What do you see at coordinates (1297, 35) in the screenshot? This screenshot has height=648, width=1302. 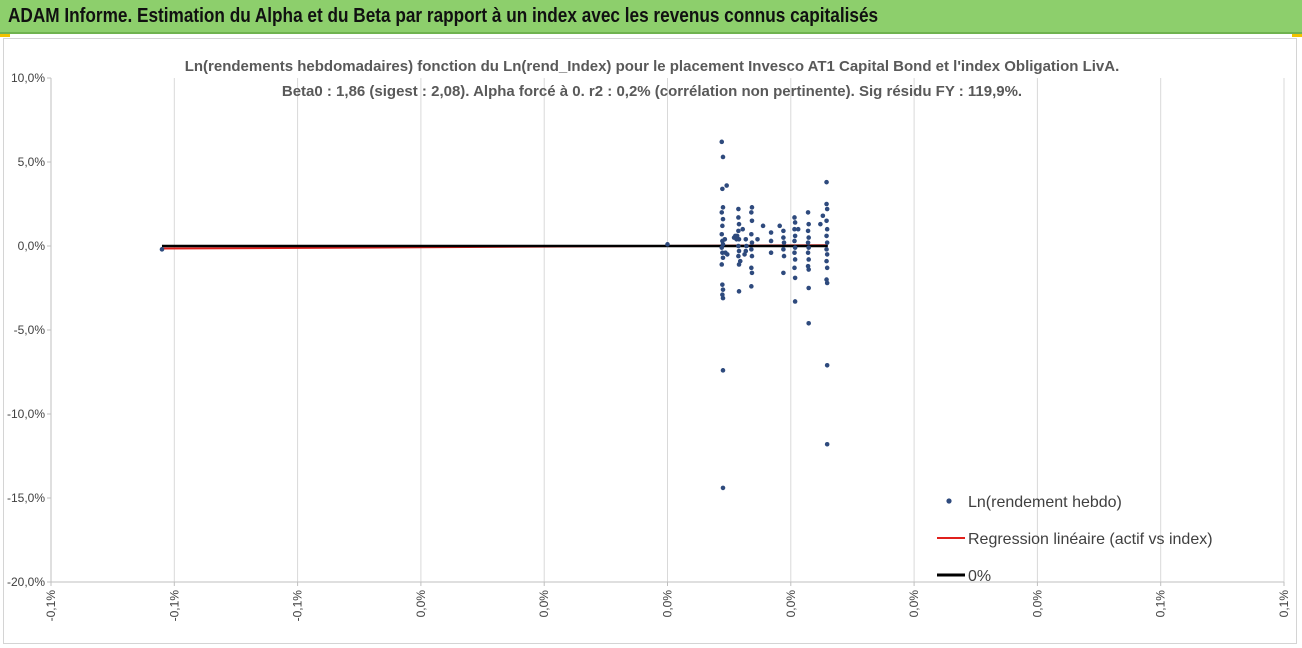 I see `right-corner-accent` at bounding box center [1297, 35].